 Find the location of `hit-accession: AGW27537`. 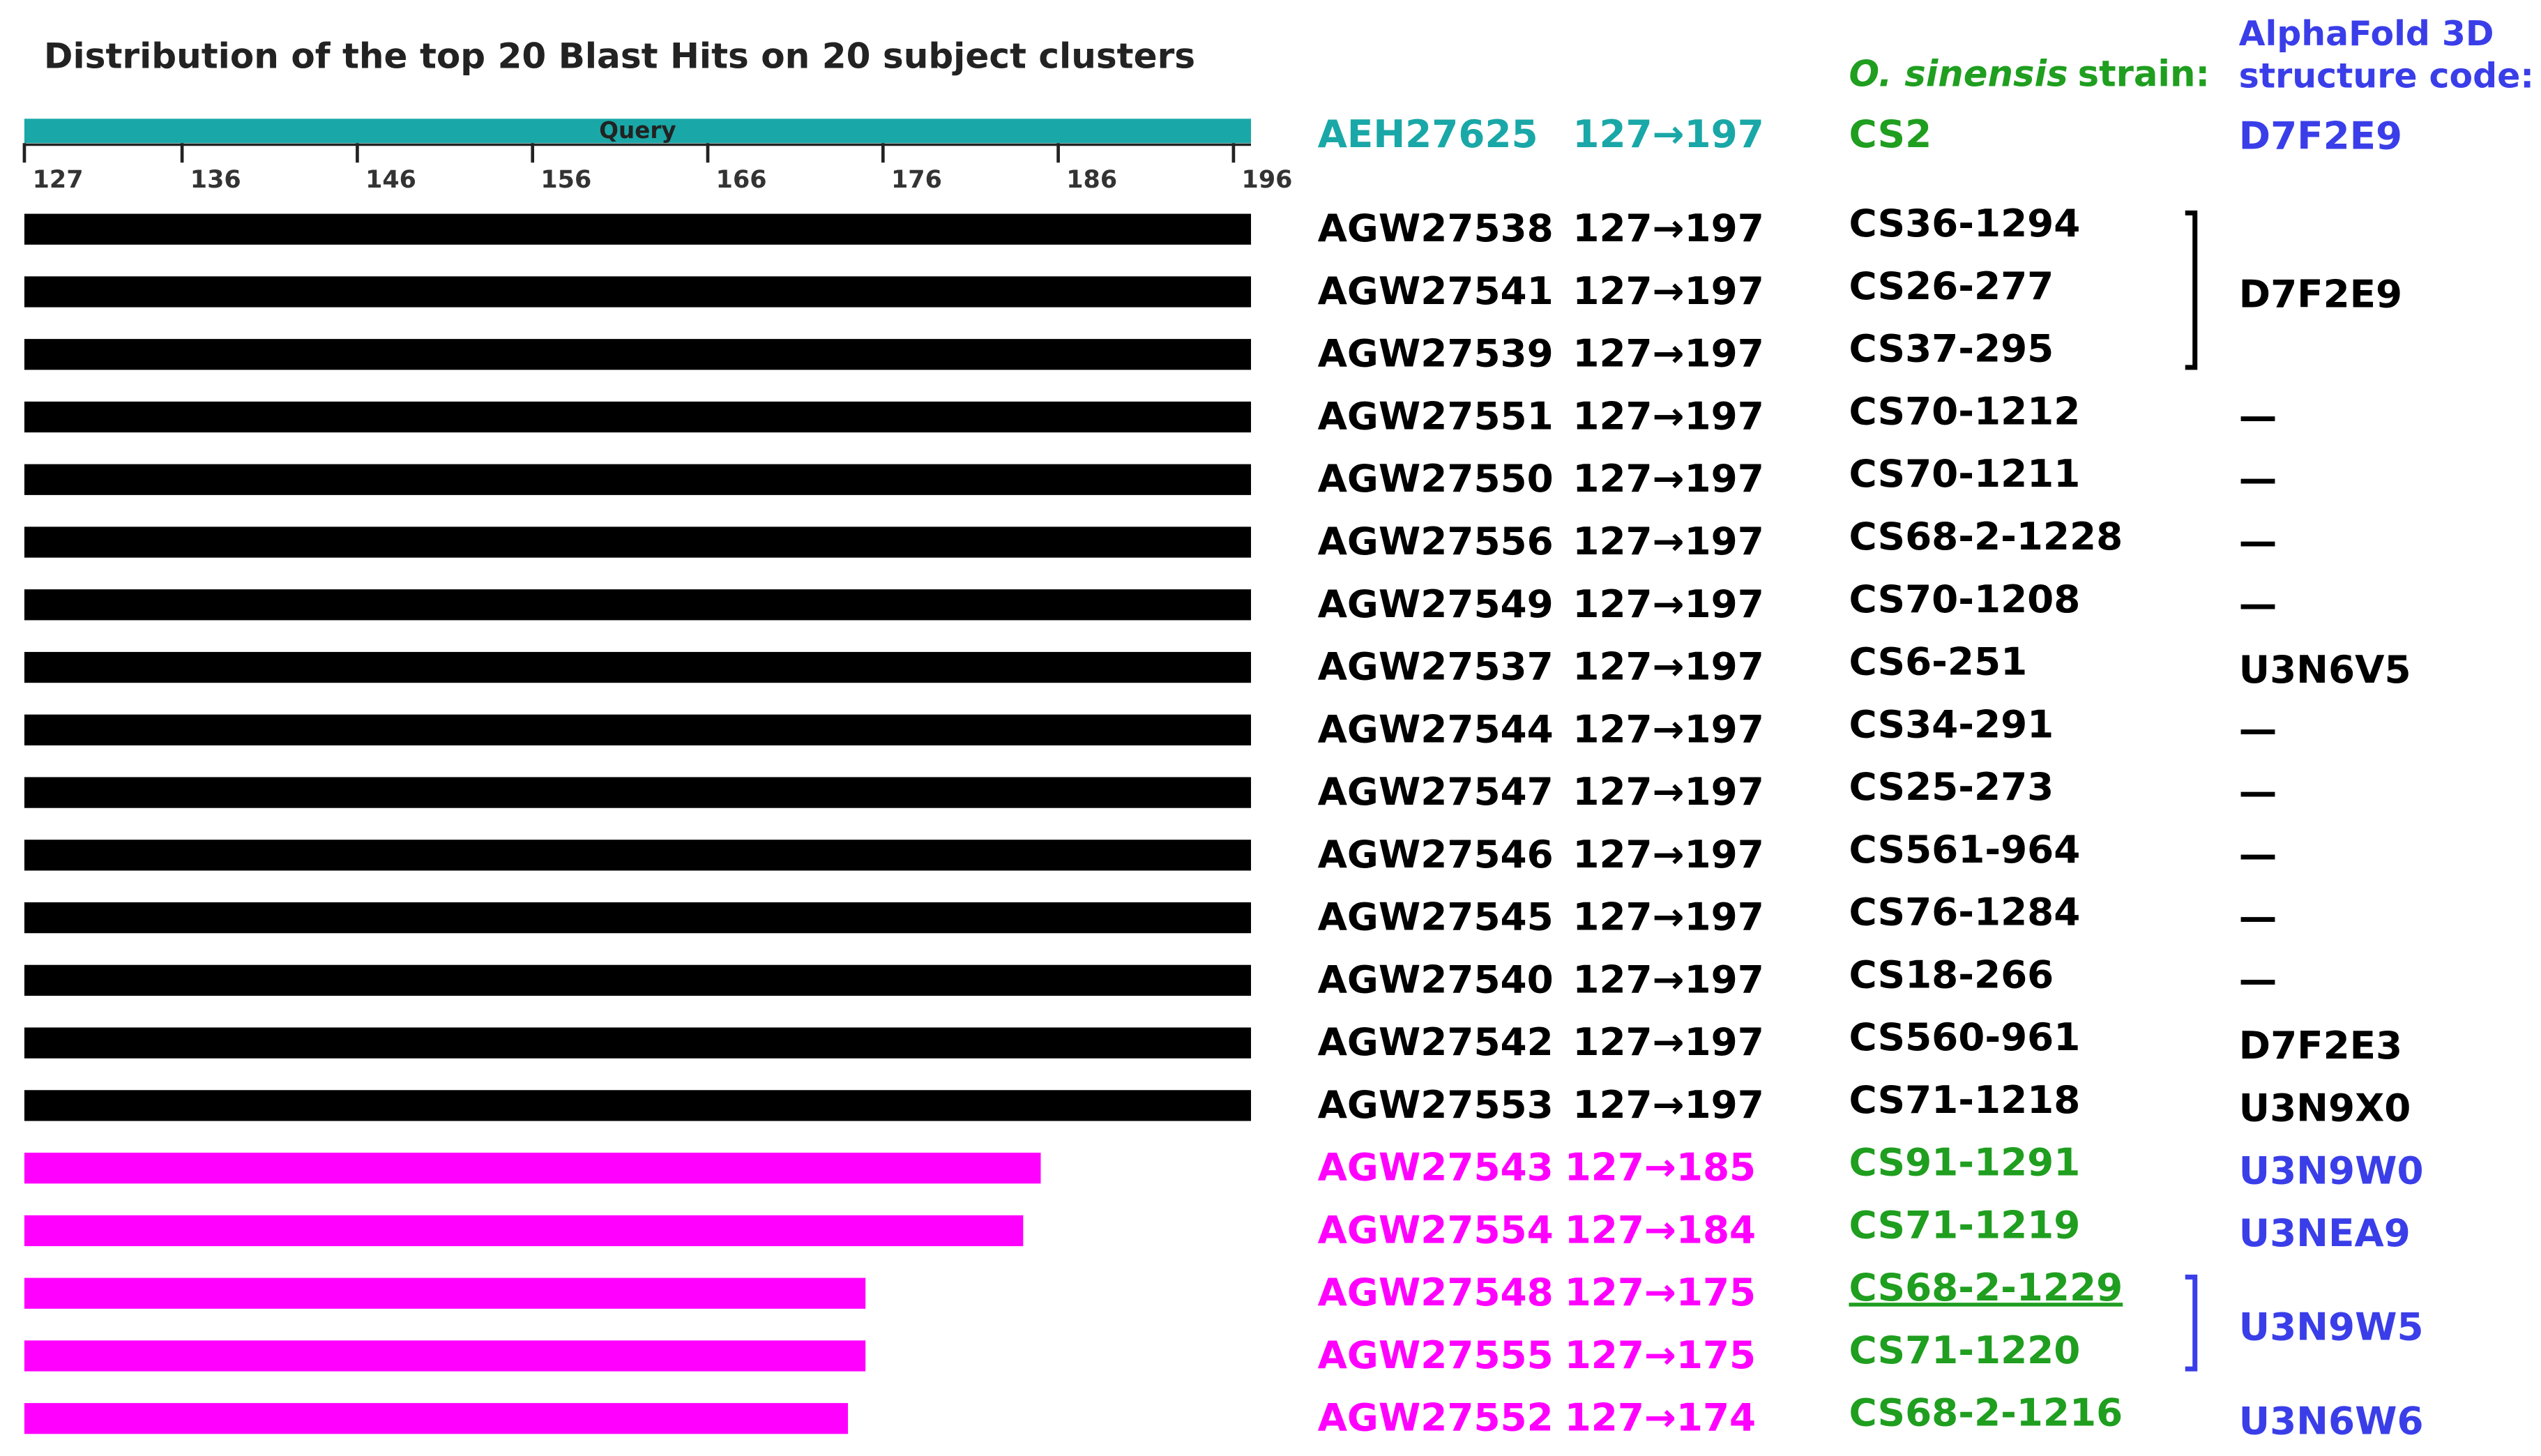

hit-accession: AGW27537 is located at coordinates (1436, 666).